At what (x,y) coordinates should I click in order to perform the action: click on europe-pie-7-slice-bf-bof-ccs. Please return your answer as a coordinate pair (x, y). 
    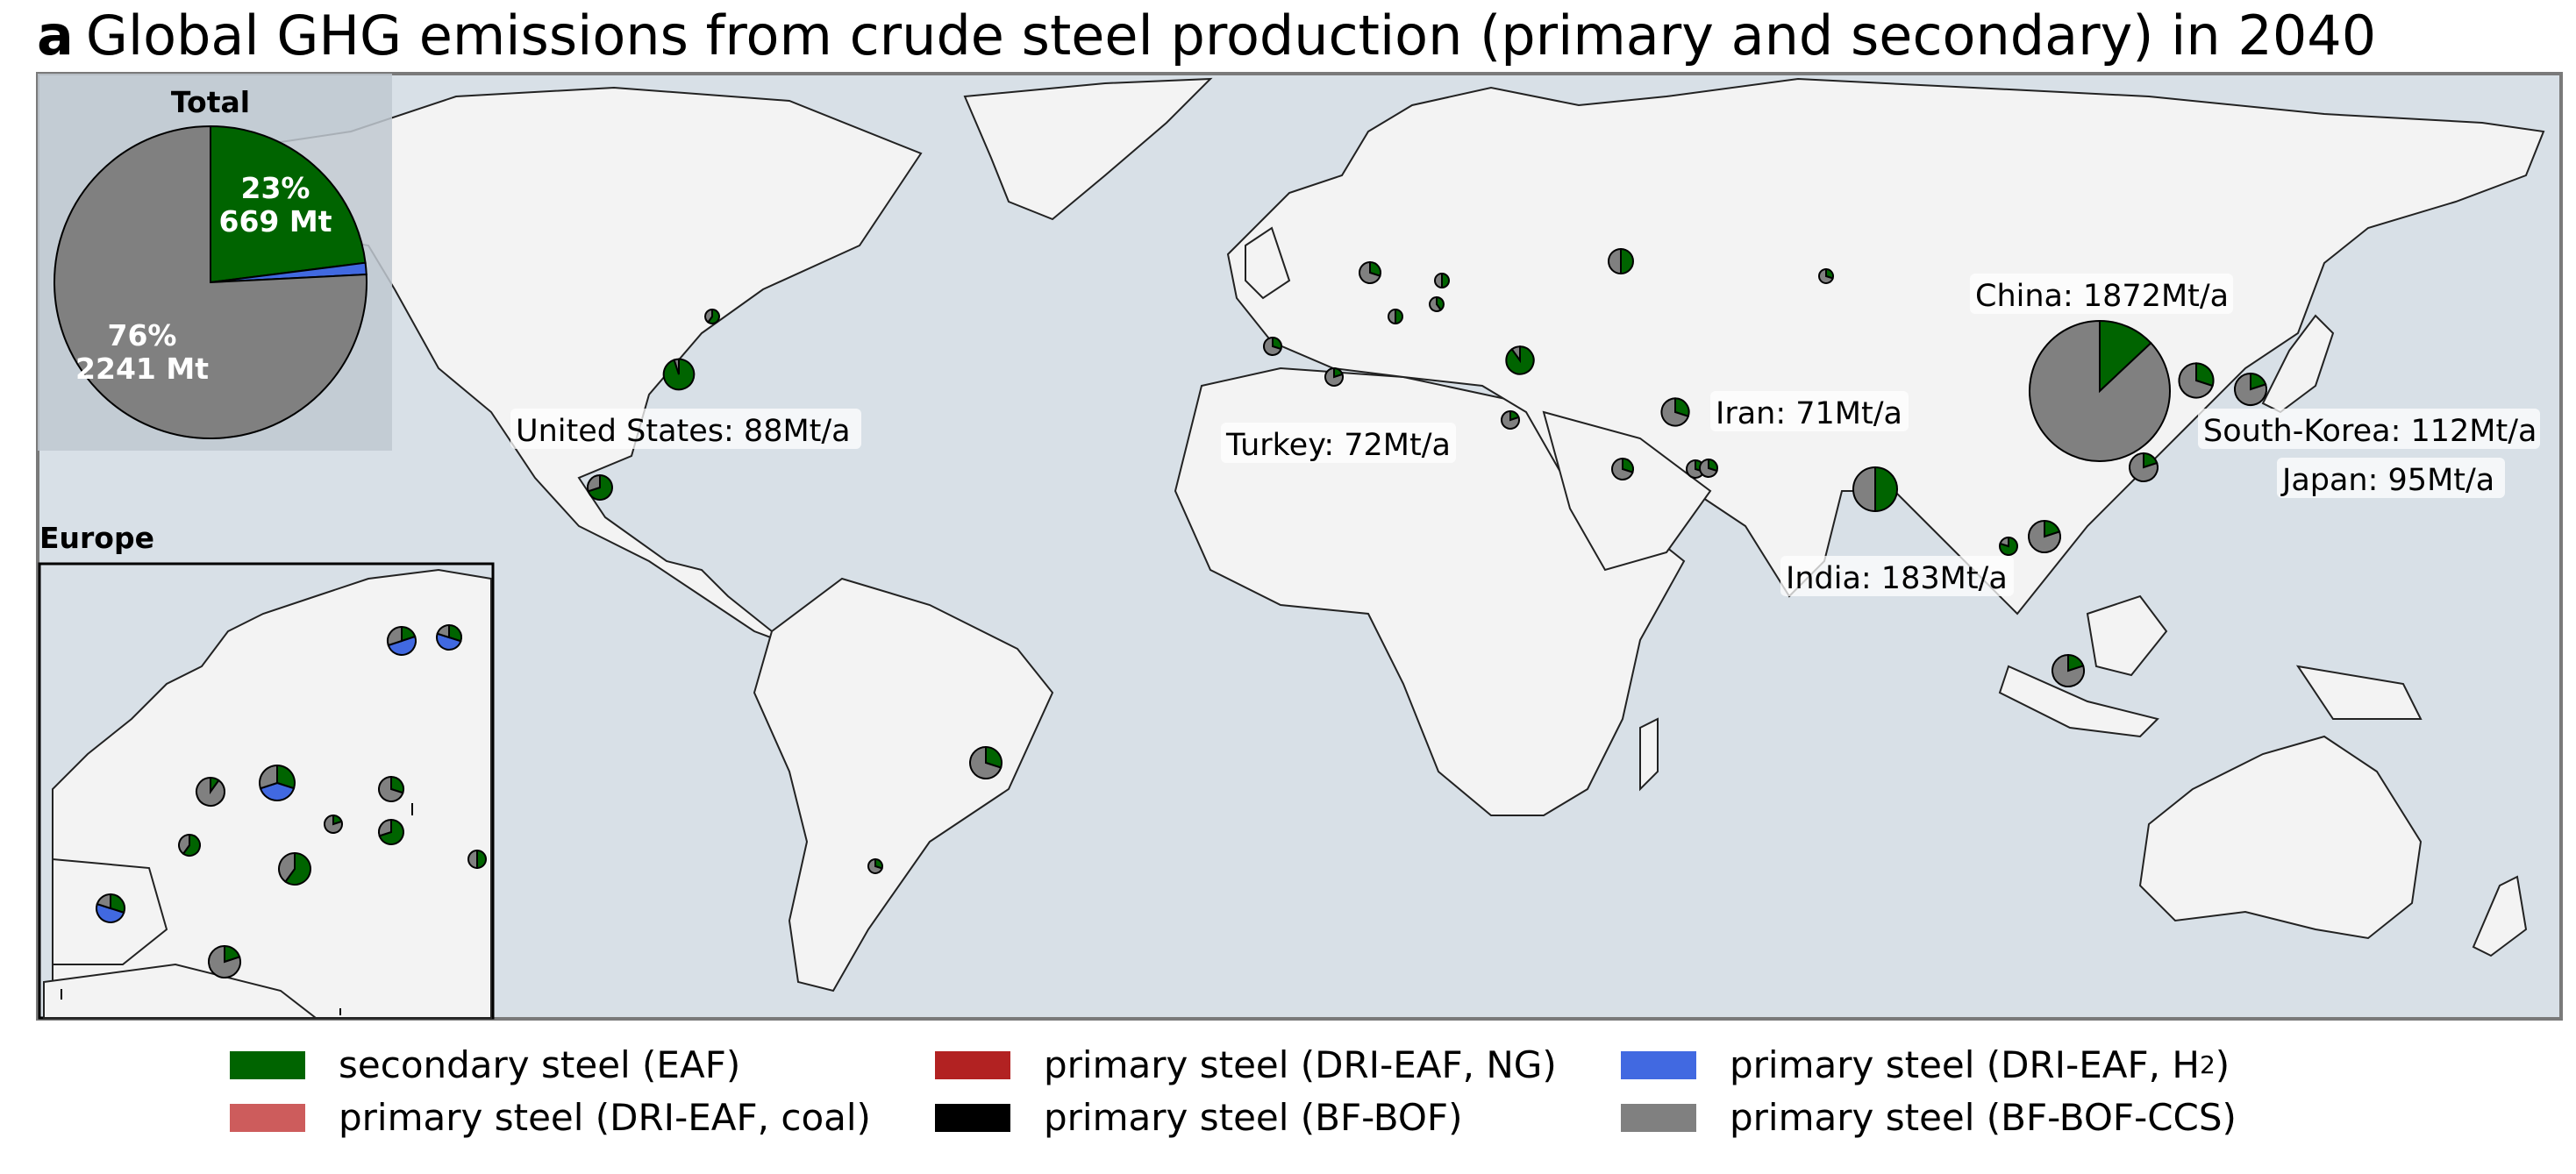
    Looking at the image, I should click on (184, 844).